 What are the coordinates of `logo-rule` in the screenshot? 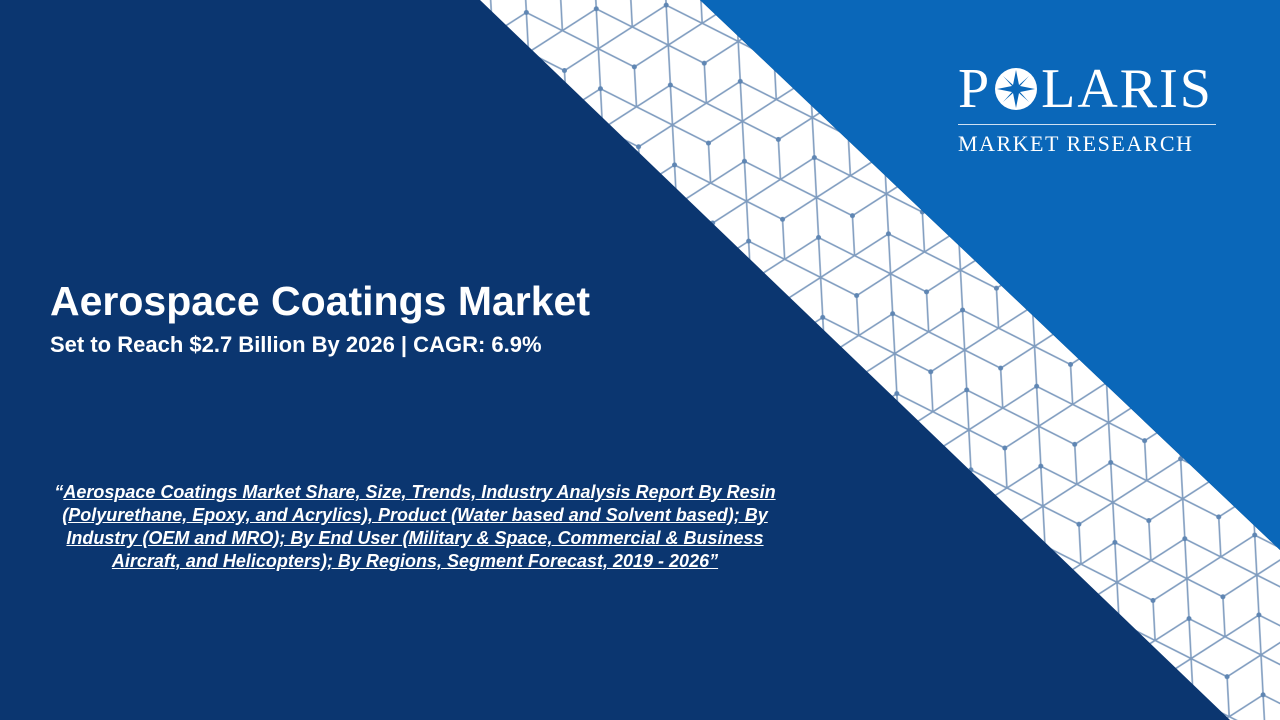 It's located at (1087, 124).